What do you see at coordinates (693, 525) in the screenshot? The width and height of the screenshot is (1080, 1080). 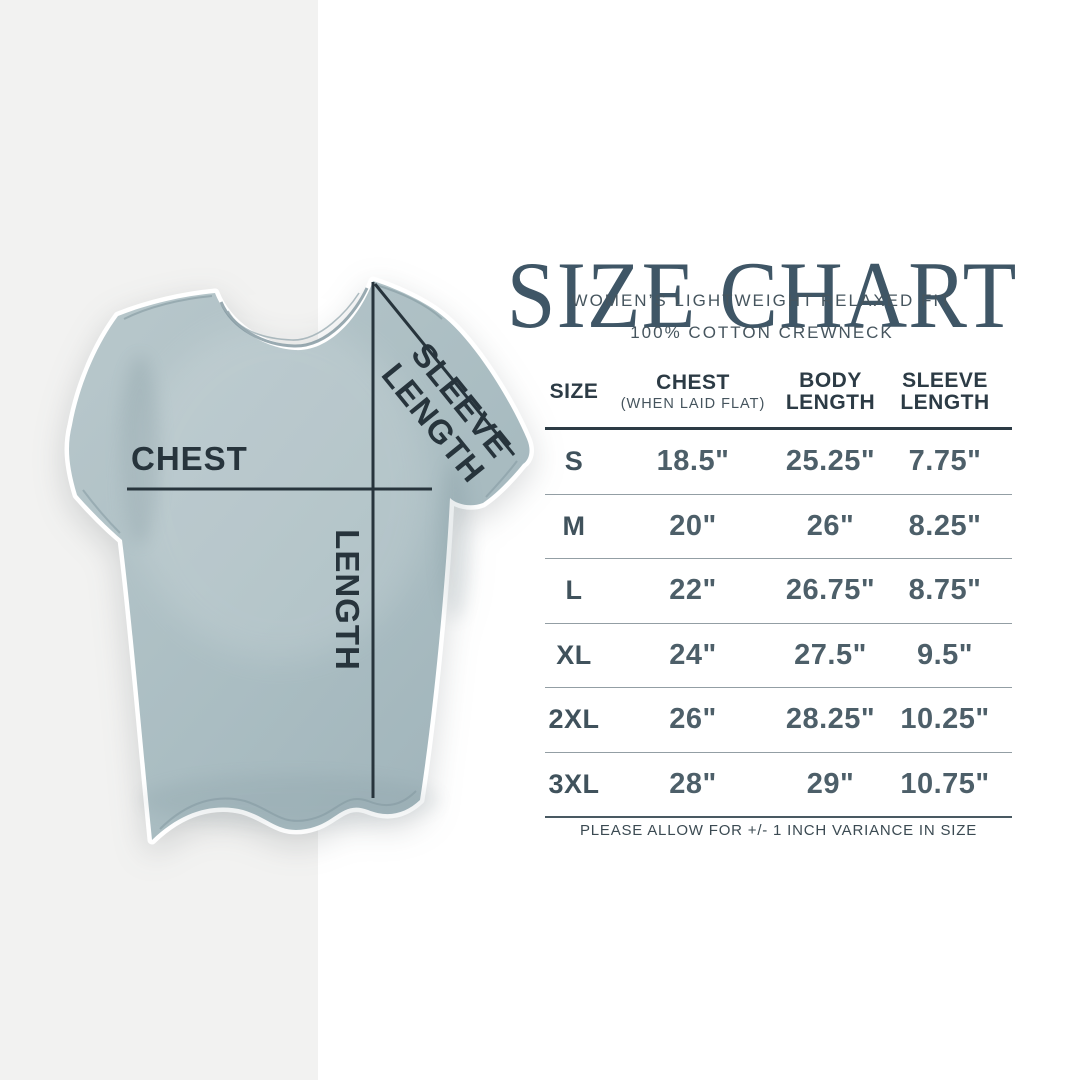 I see `chest-cell: 20"` at bounding box center [693, 525].